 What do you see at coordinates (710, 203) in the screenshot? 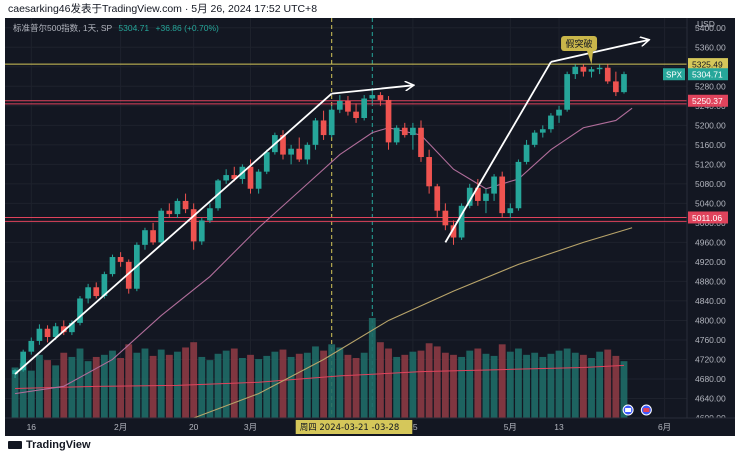
I see `y-tick-label: 5040.00` at bounding box center [710, 203].